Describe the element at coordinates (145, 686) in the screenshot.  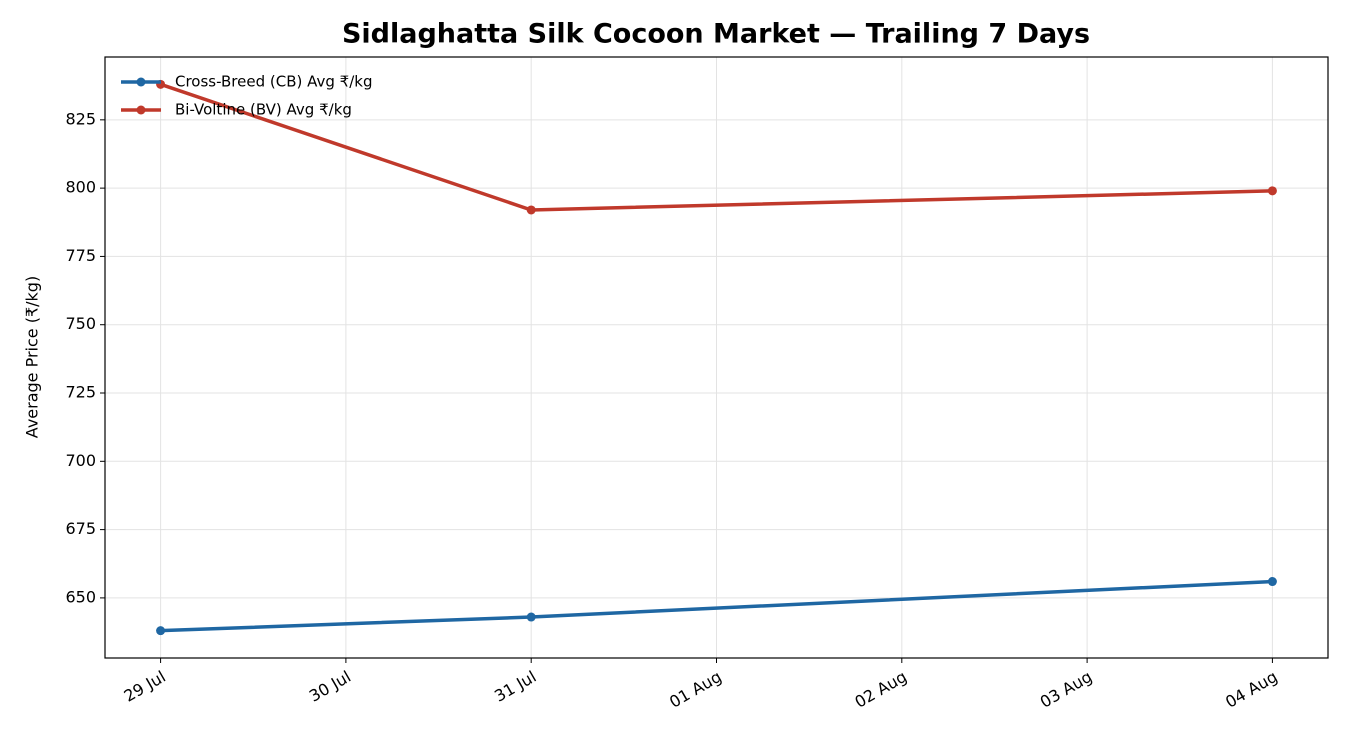
I see `x-tick-label: 29 Jul` at that location.